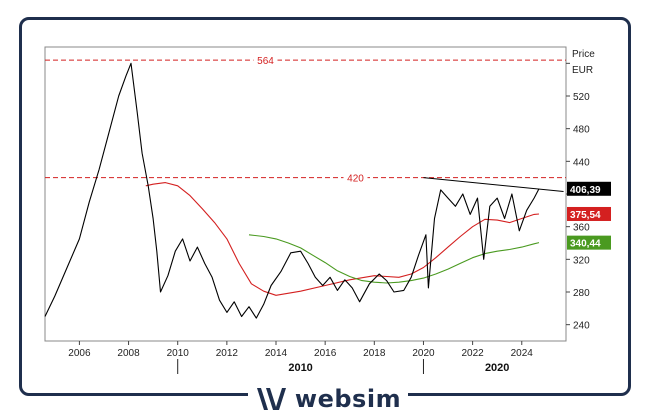  Describe the element at coordinates (585, 190) in the screenshot. I see `last-price-badge: 406,39` at that location.